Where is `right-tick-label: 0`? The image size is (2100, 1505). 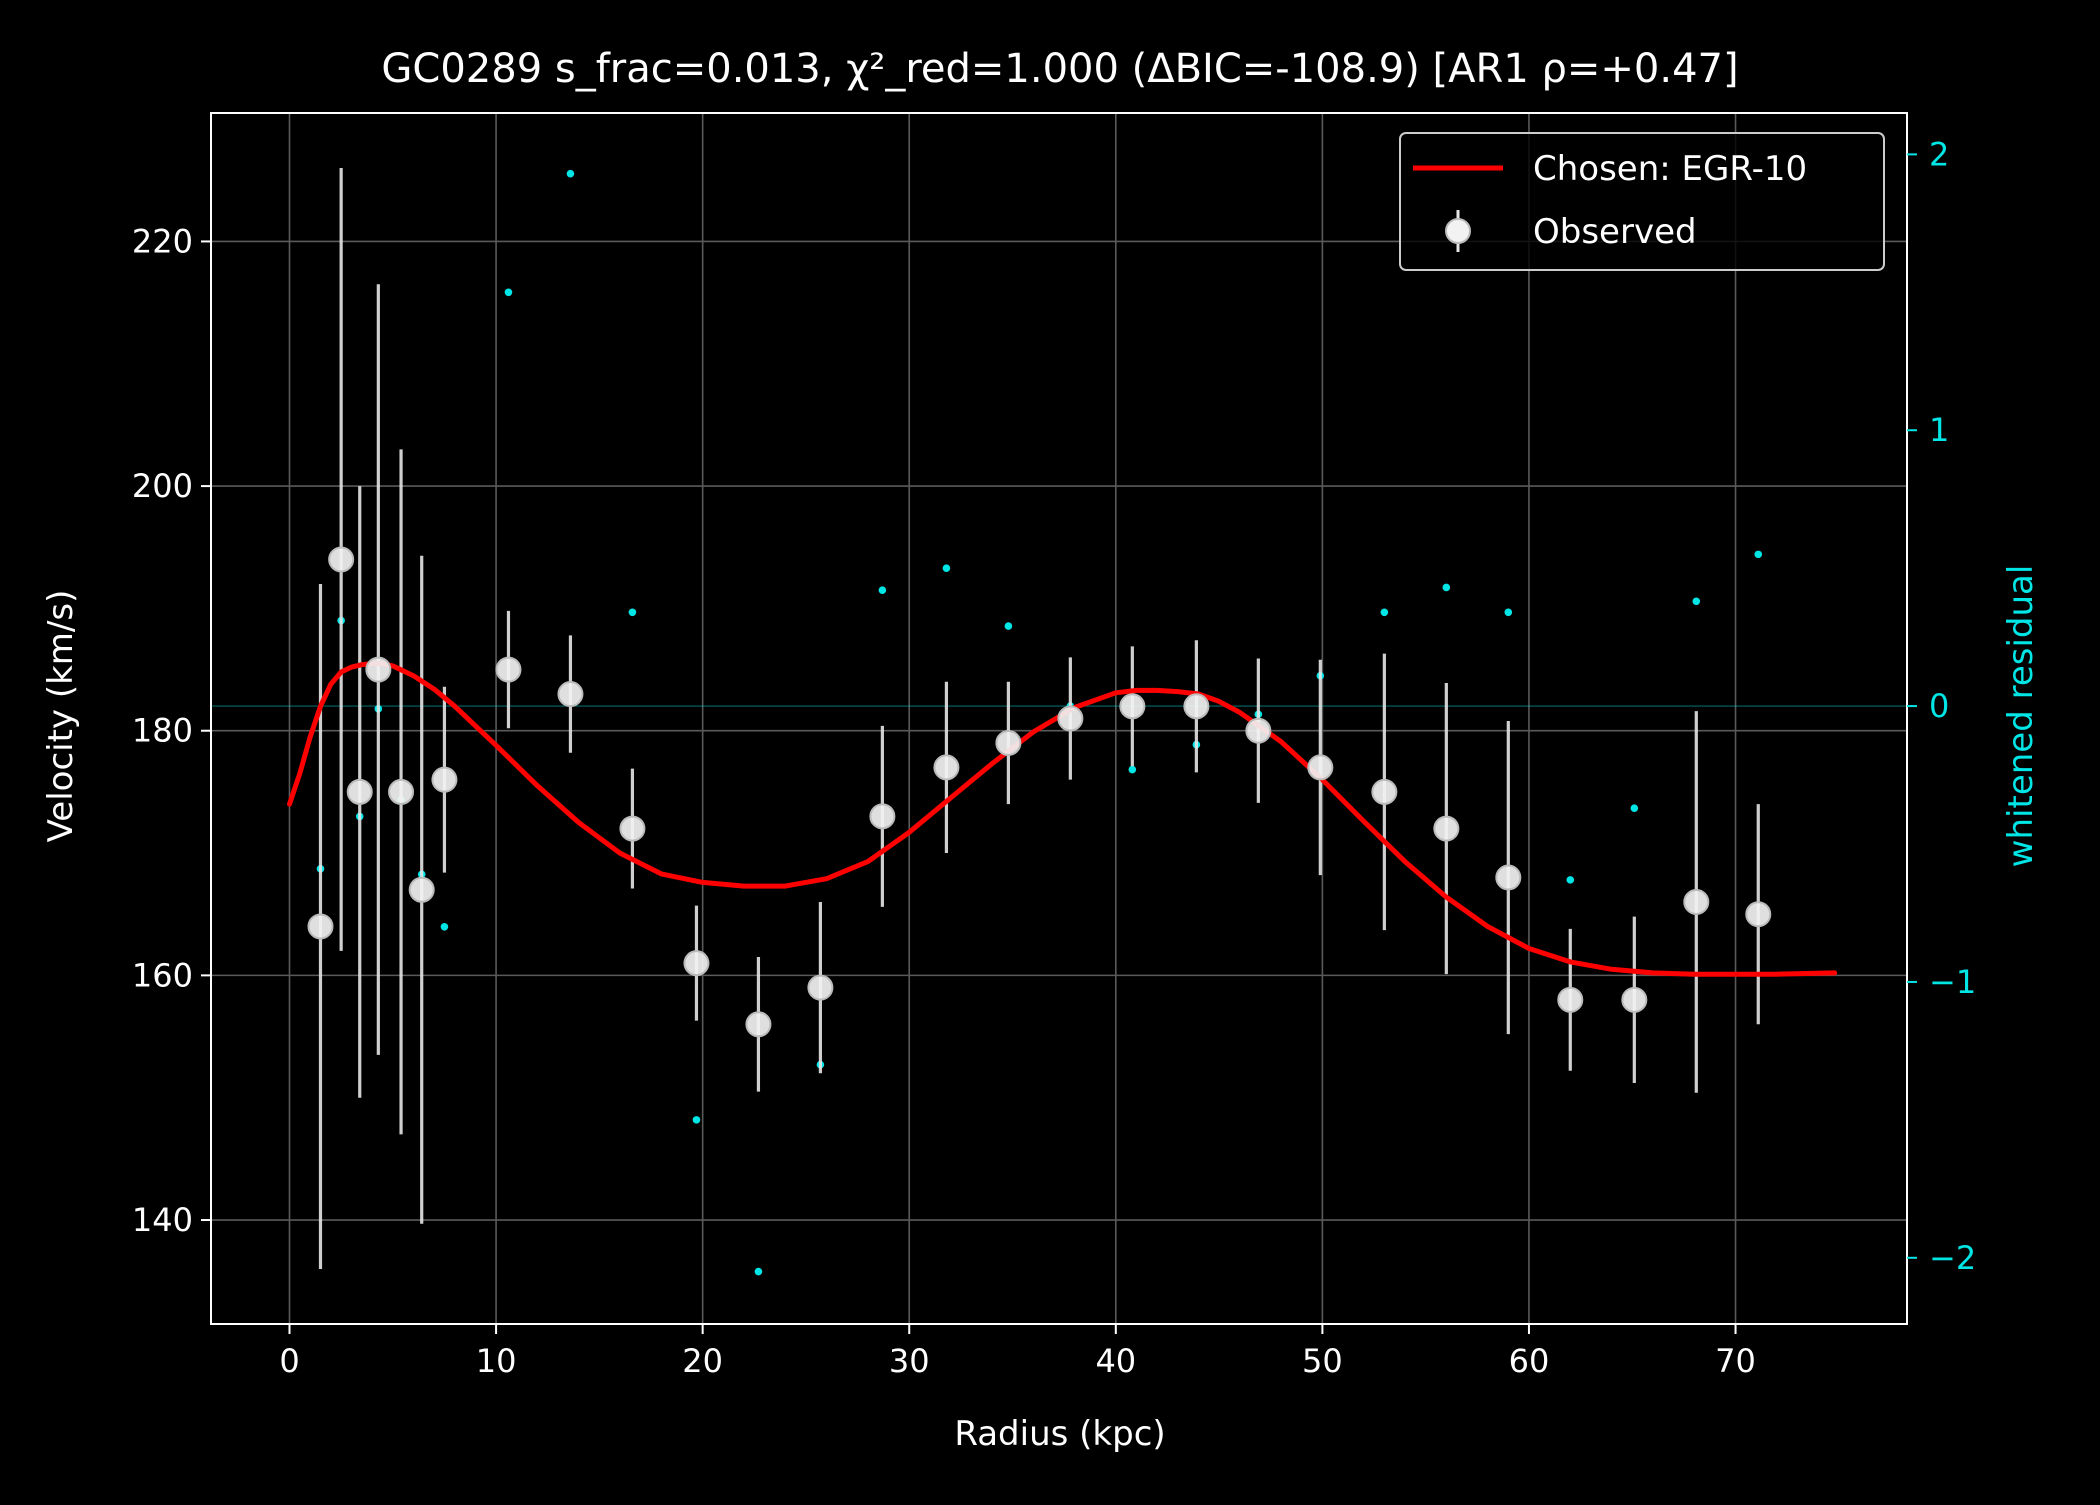
right-tick-label: 0 is located at coordinates (1939, 706).